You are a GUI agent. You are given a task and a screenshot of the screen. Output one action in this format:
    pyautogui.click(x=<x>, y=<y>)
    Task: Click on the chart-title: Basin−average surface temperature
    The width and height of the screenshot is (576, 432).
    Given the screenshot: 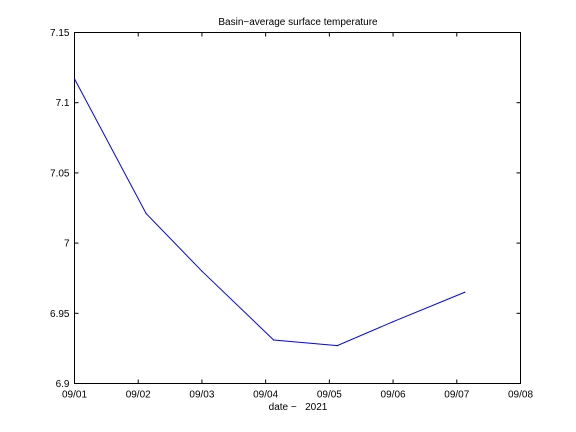 What is the action you would take?
    pyautogui.click(x=298, y=22)
    